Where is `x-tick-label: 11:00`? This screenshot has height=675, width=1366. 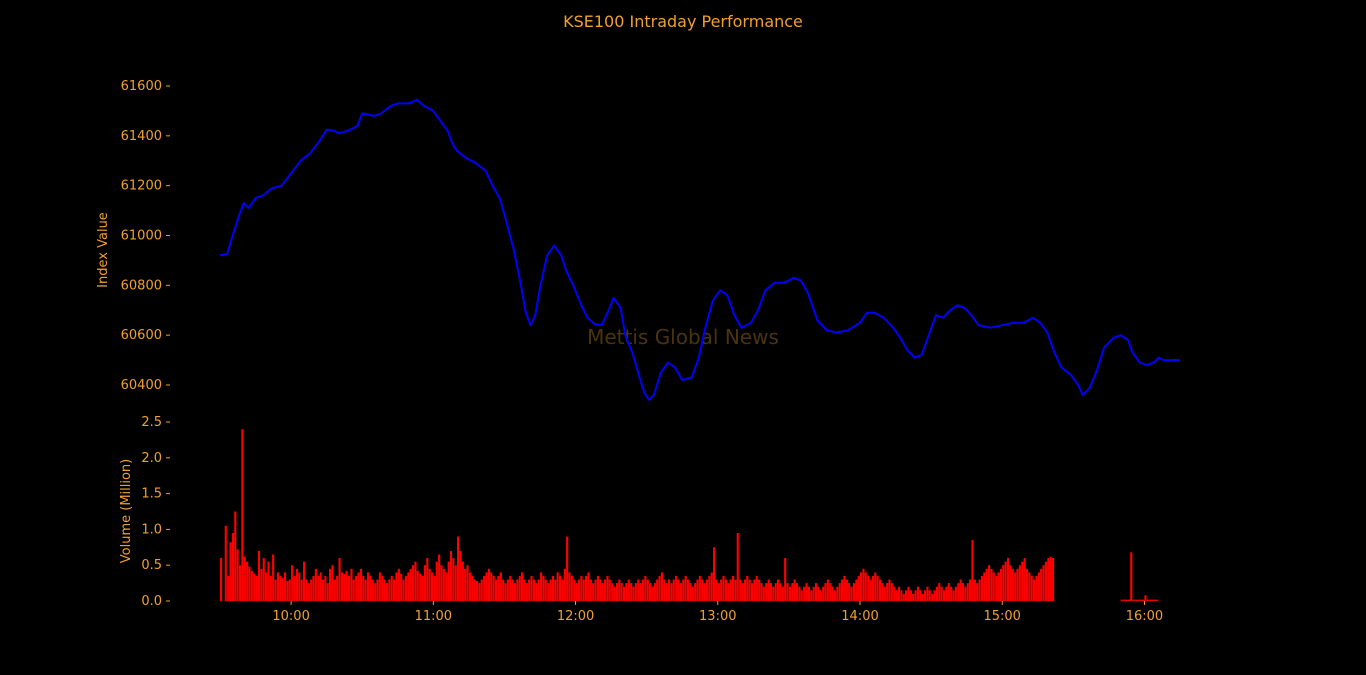
x-tick-label: 11:00 is located at coordinates (433, 616).